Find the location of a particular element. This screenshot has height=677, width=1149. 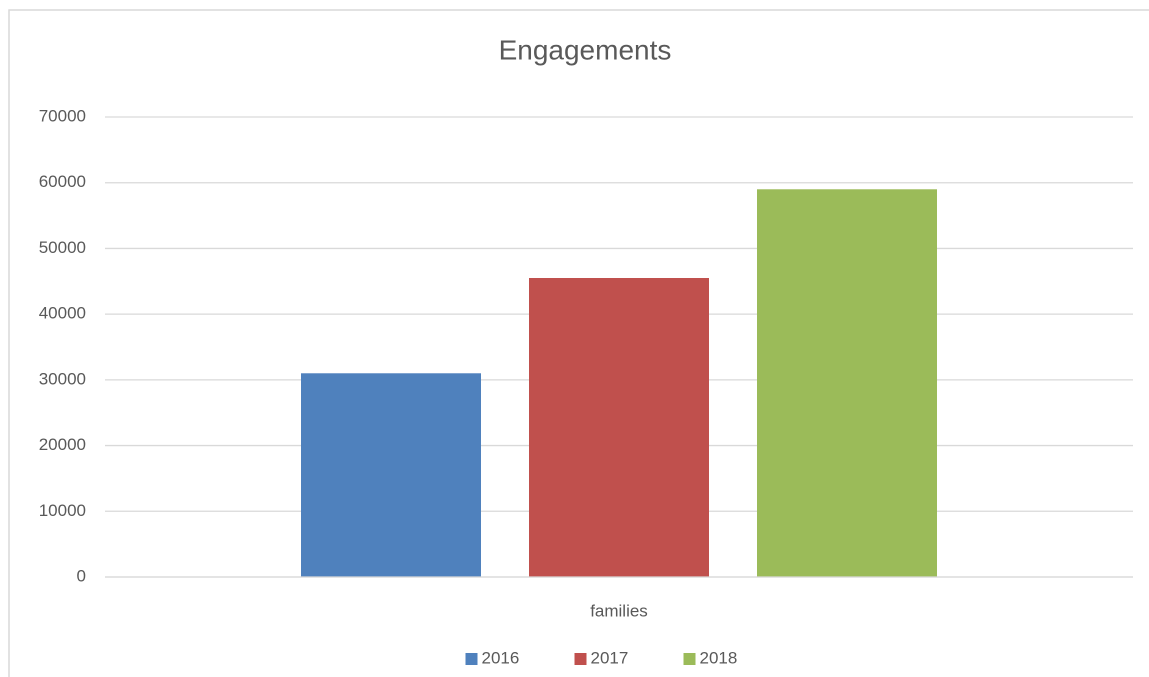

y-tick-label: 30000 is located at coordinates (62, 378).